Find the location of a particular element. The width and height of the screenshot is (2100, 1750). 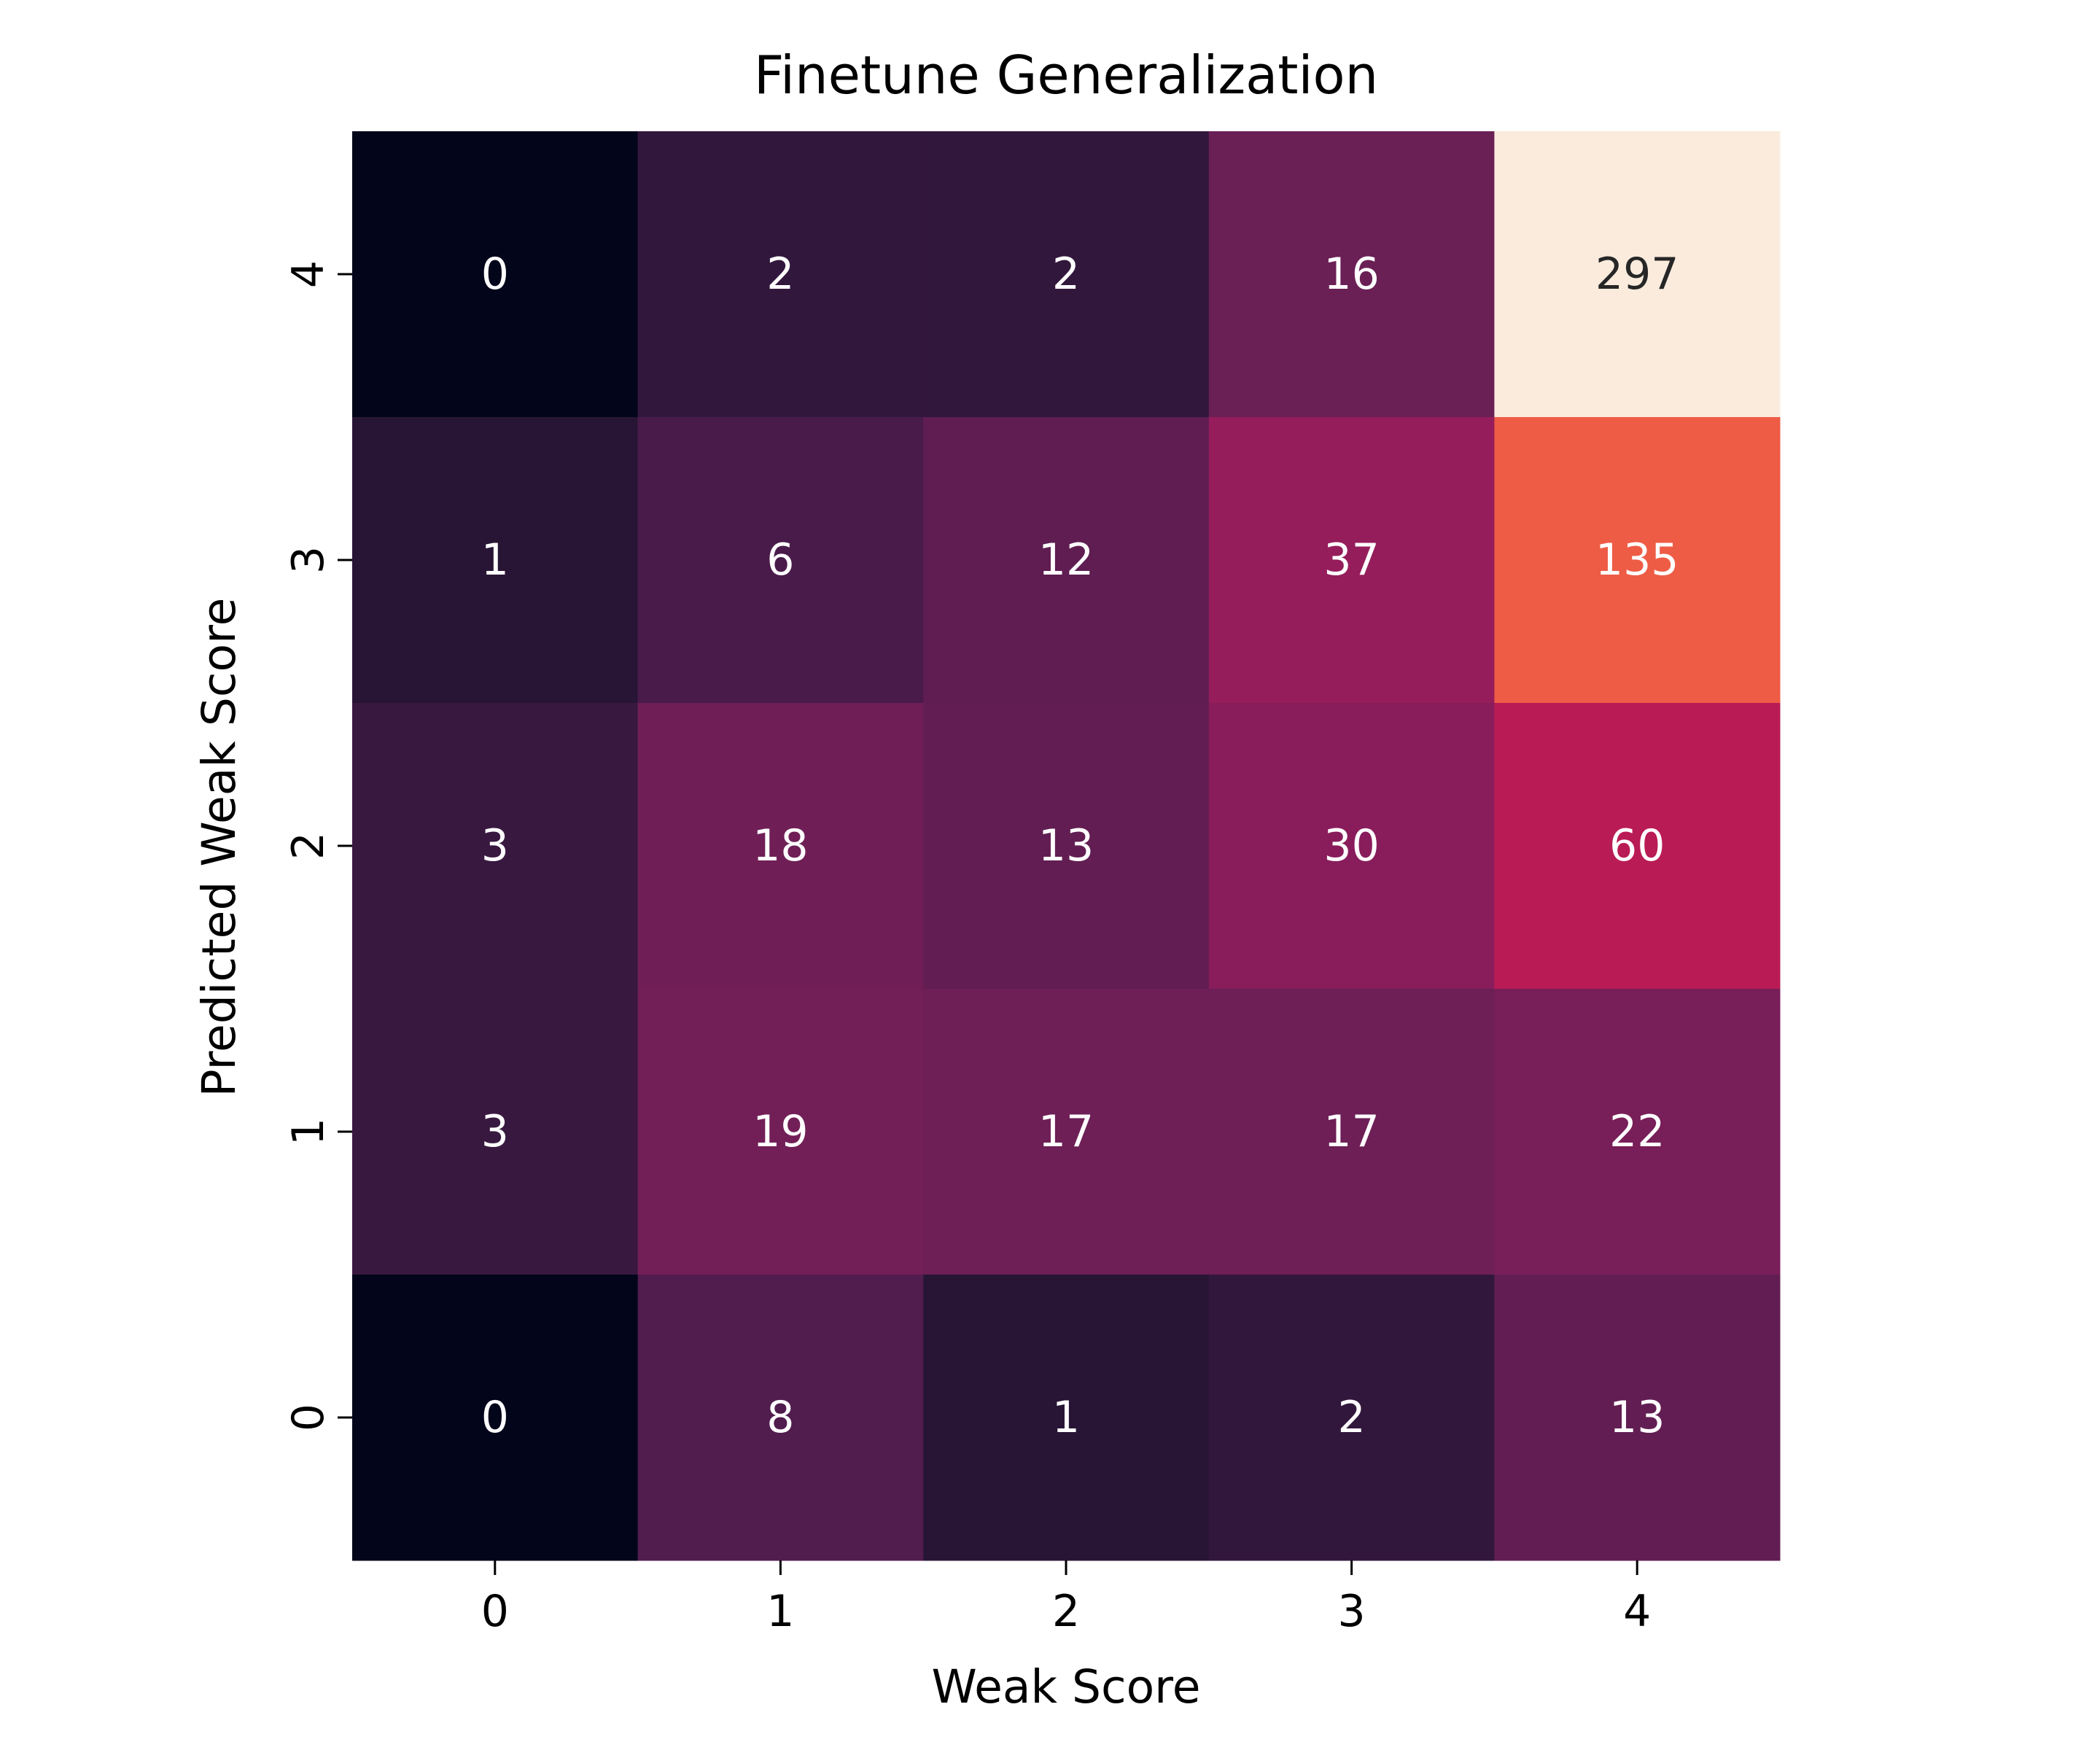

heatmap-cell-r4-c3 is located at coordinates (1351, 274).